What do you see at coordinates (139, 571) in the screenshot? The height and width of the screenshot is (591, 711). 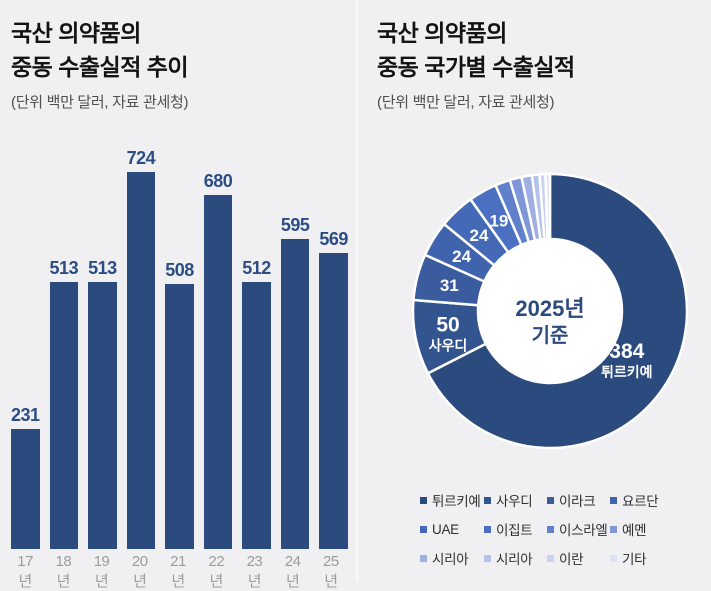 I see `bar-x-label: 20년` at bounding box center [139, 571].